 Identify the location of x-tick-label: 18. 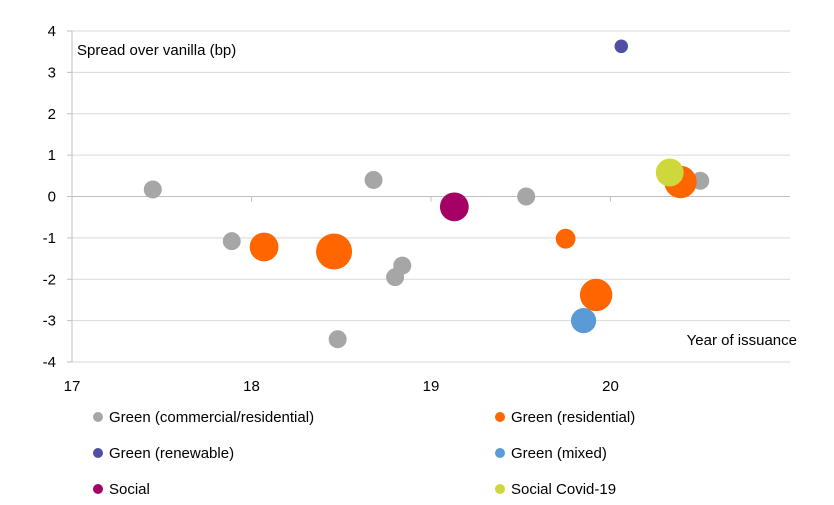
(251, 386).